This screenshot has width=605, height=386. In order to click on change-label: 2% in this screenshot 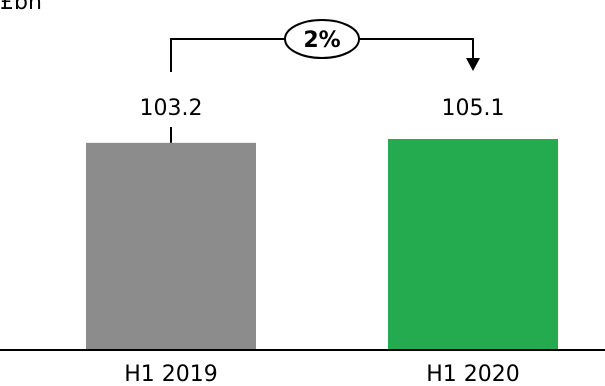, I will do `click(321, 40)`.